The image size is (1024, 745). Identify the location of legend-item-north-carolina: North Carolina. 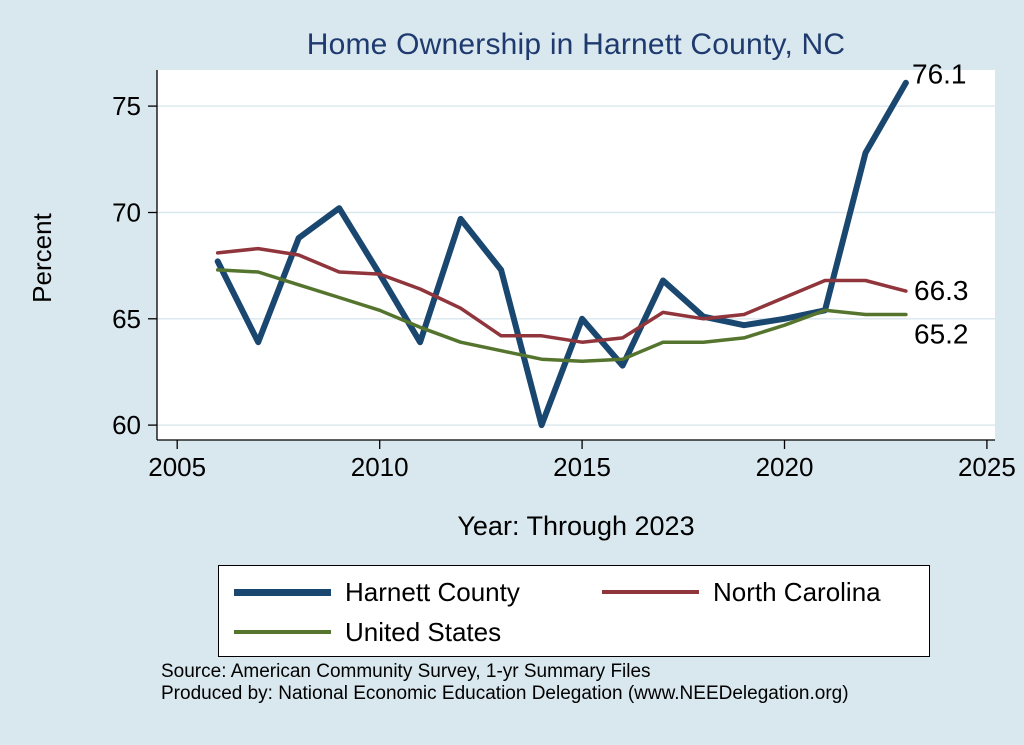
(765, 592).